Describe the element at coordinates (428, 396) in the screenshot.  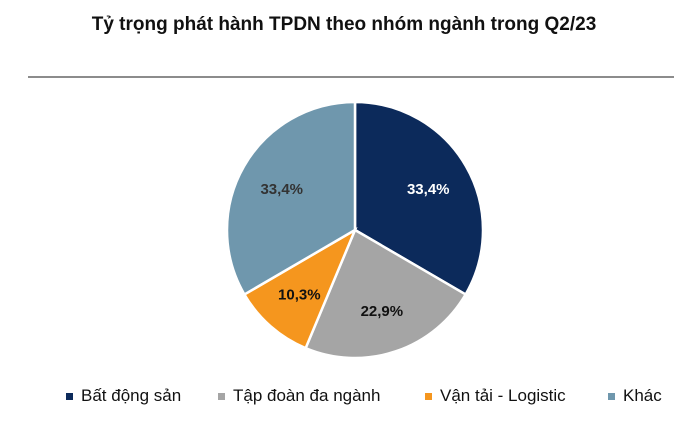
I see `legend-swatch-van-tai-logistic` at that location.